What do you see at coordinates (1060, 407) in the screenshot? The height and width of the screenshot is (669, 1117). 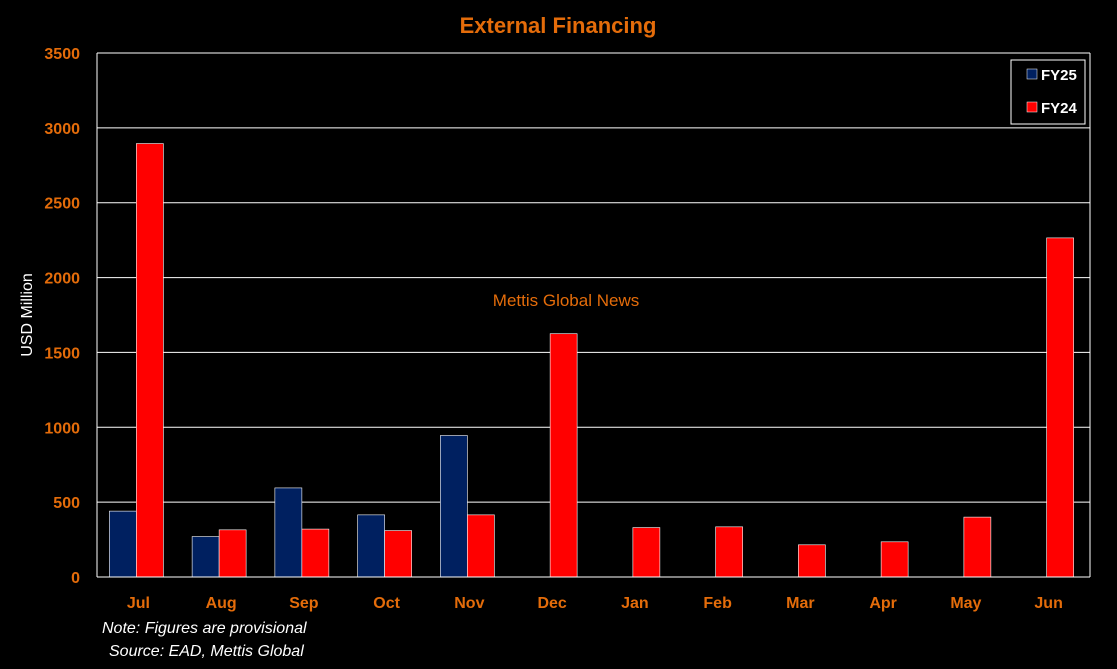 I see `bar-fy24-jun` at bounding box center [1060, 407].